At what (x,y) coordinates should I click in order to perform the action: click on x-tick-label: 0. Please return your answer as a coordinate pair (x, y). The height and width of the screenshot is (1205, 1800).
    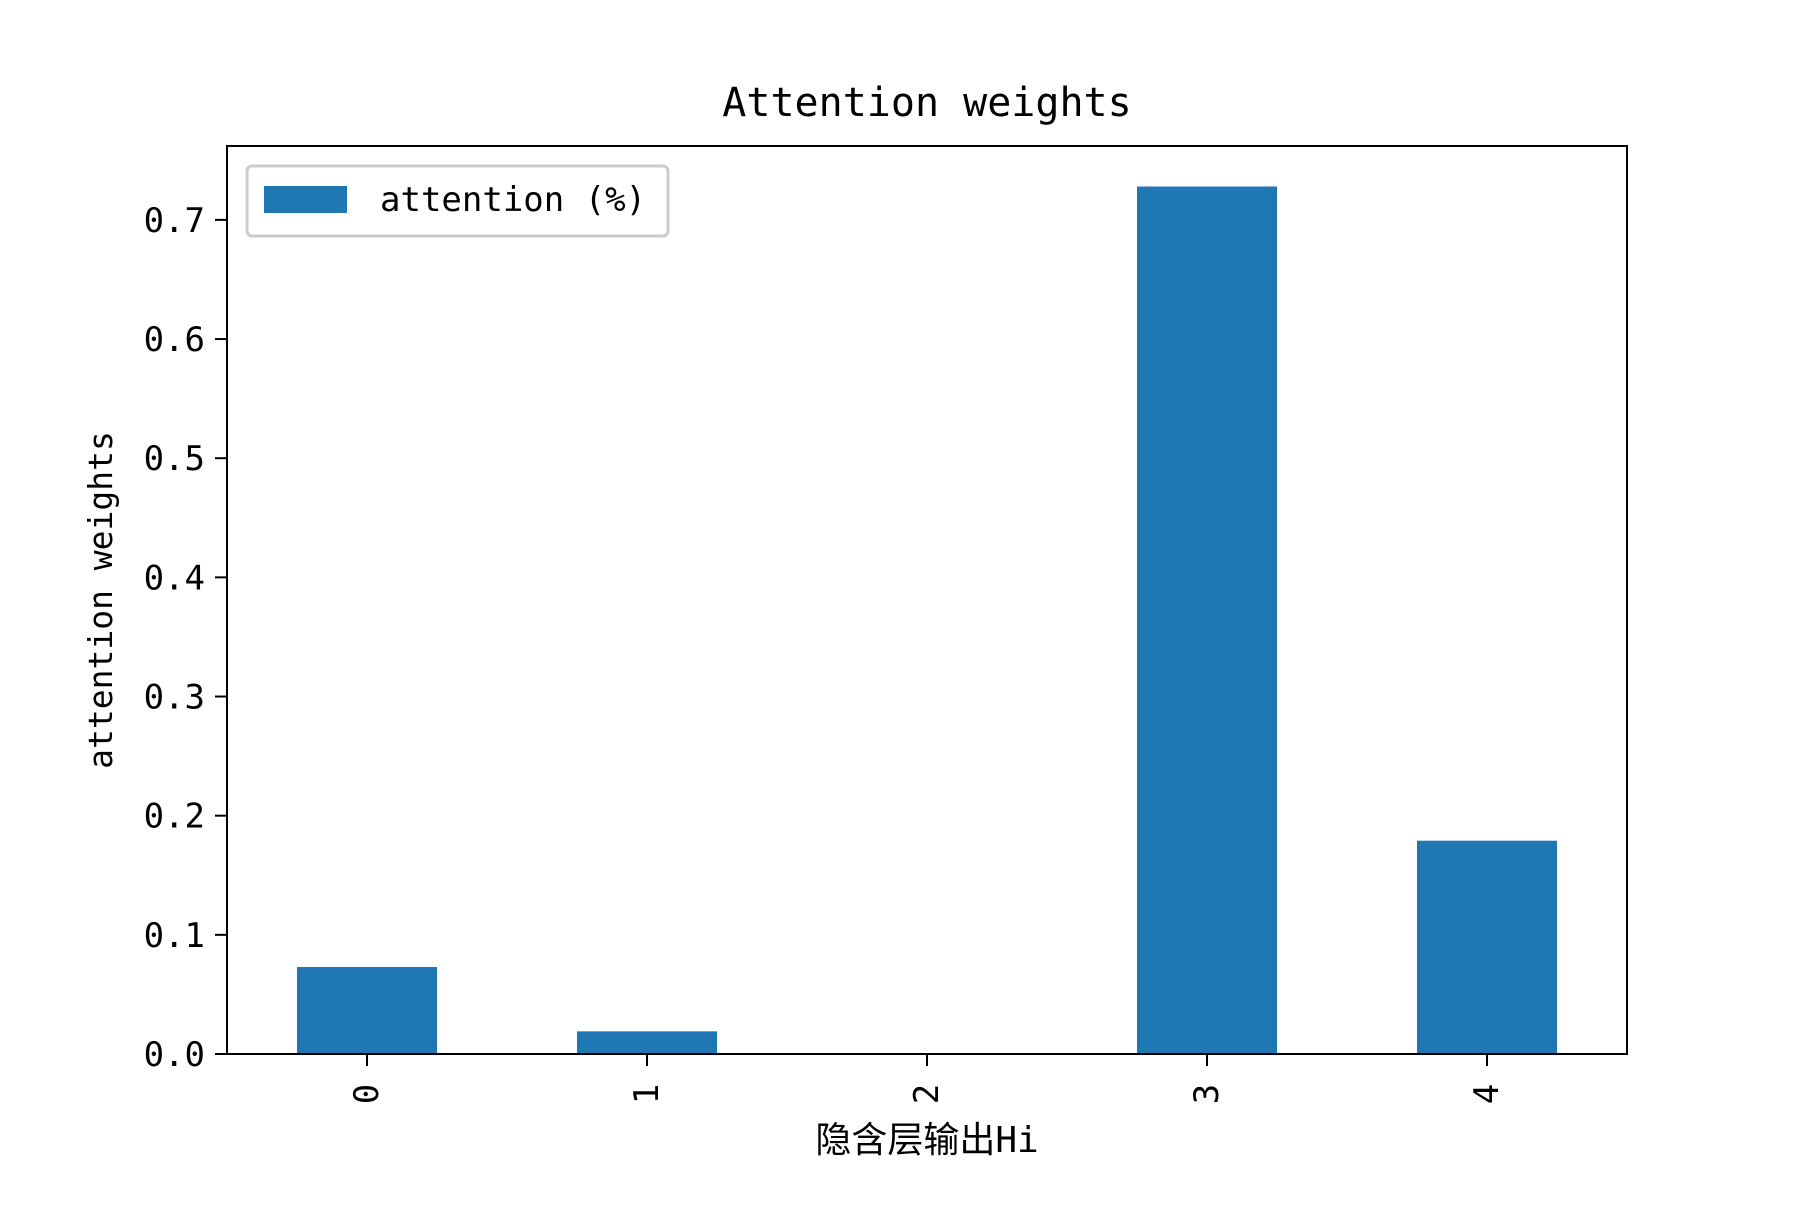
    Looking at the image, I should click on (367, 1094).